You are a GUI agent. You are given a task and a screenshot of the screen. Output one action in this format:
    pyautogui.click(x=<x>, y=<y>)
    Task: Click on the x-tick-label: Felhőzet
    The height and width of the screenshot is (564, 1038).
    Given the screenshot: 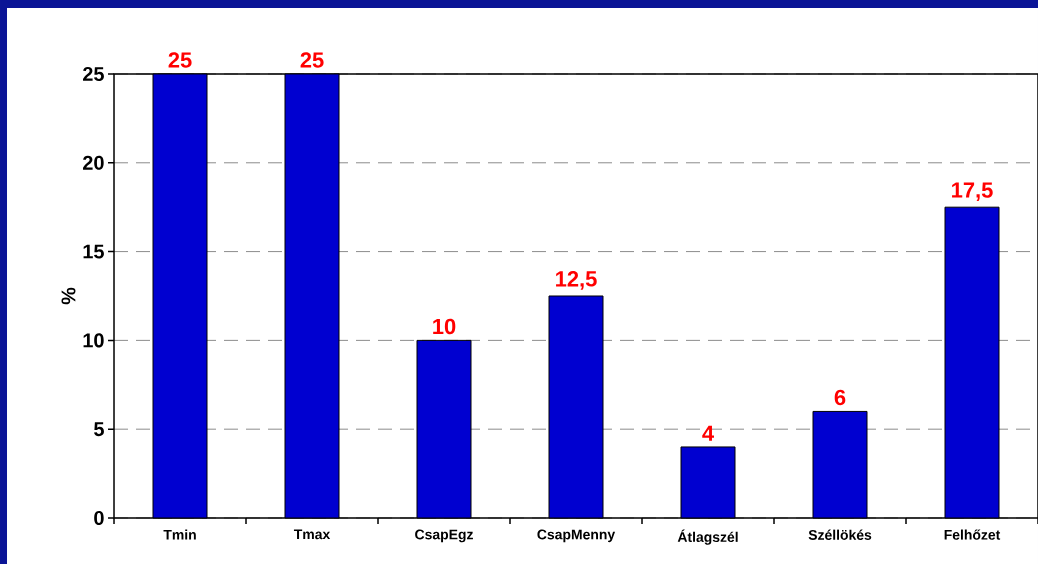 What is the action you would take?
    pyautogui.click(x=972, y=534)
    